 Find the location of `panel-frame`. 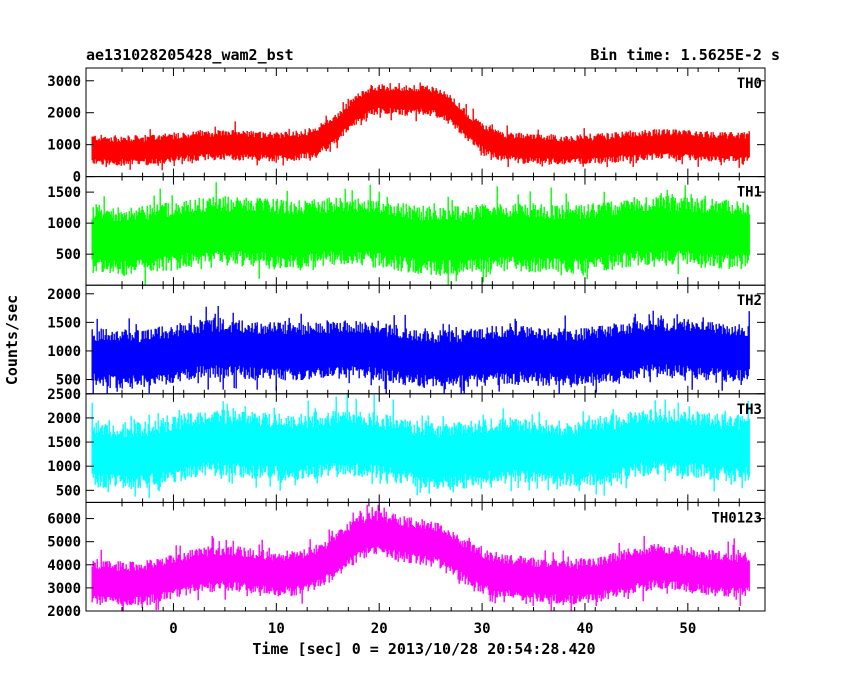

panel-frame is located at coordinates (425, 556).